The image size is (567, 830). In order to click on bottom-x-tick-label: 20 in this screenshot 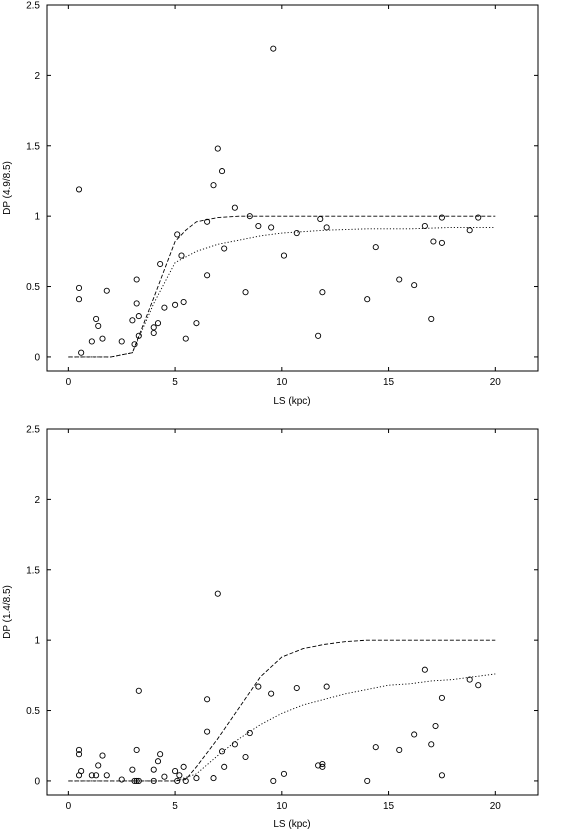, I will do `click(496, 806)`.